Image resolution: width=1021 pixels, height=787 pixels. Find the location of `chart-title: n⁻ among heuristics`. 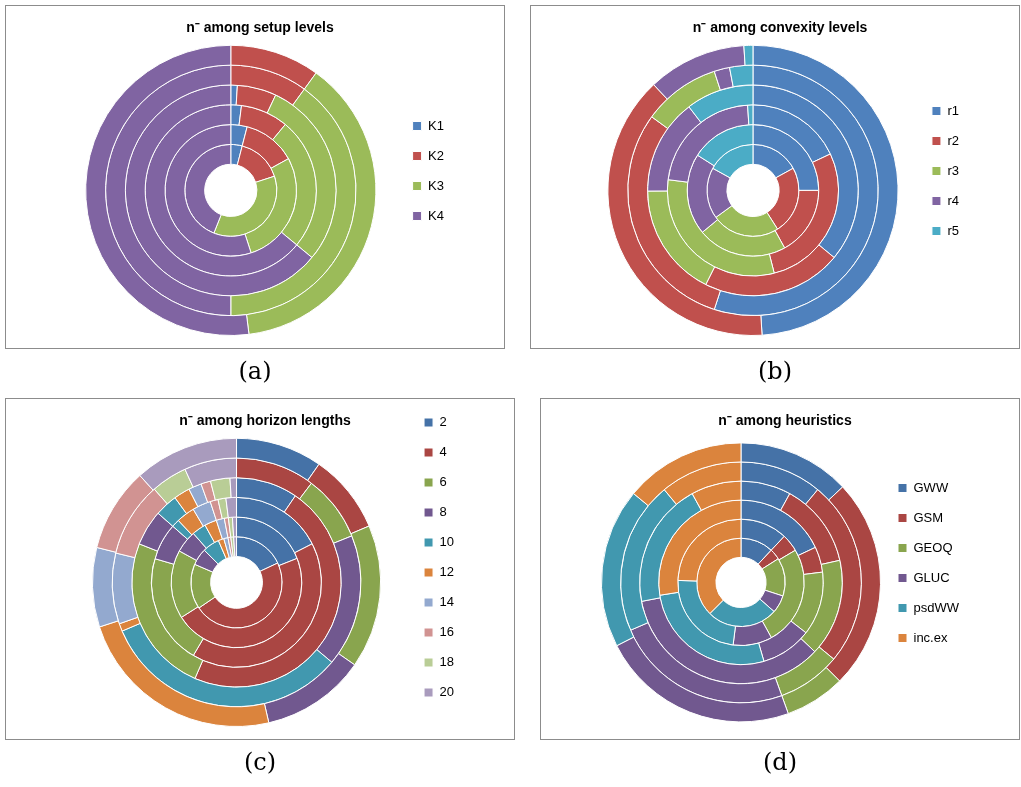

chart-title: n⁻ among heuristics is located at coordinates (785, 420).